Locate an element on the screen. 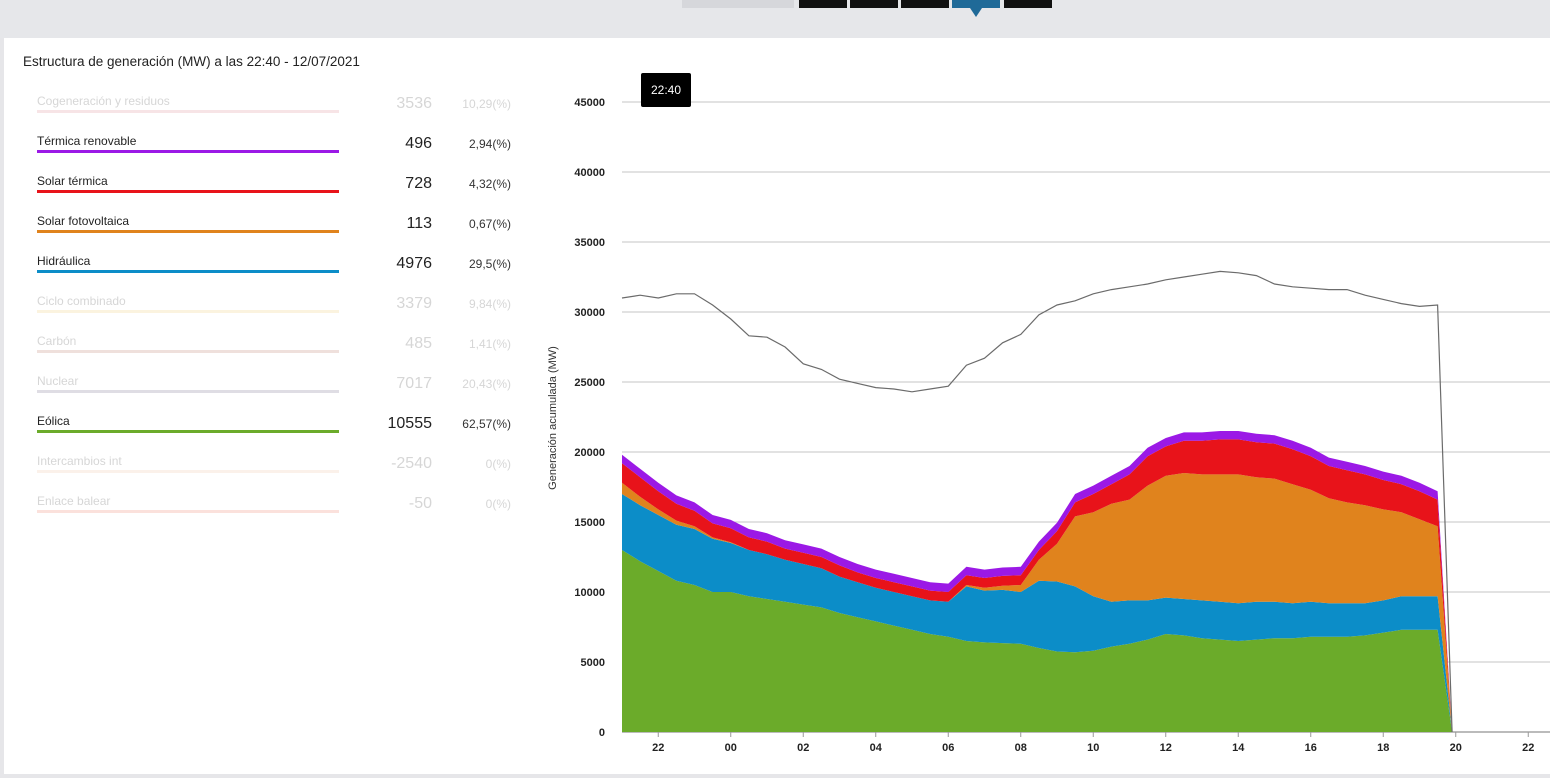 This screenshot has height=778, width=1550. legend-percent: 2,94(%) is located at coordinates (489, 144).